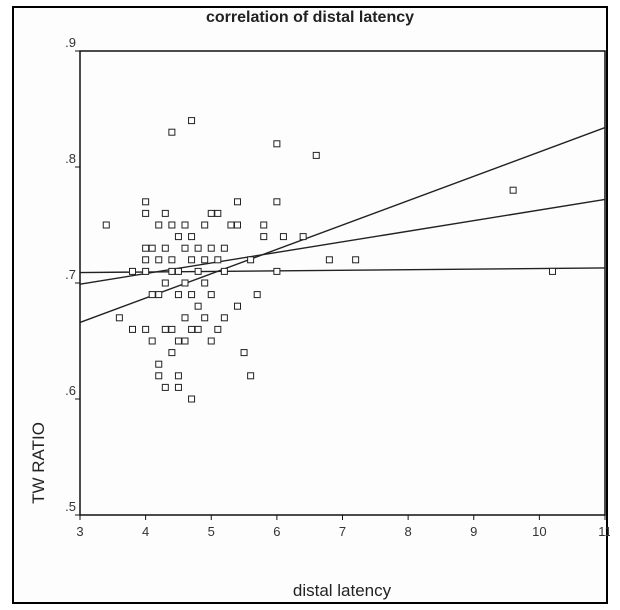  Describe the element at coordinates (70, 390) in the screenshot. I see `y-tick-label: .6` at that location.